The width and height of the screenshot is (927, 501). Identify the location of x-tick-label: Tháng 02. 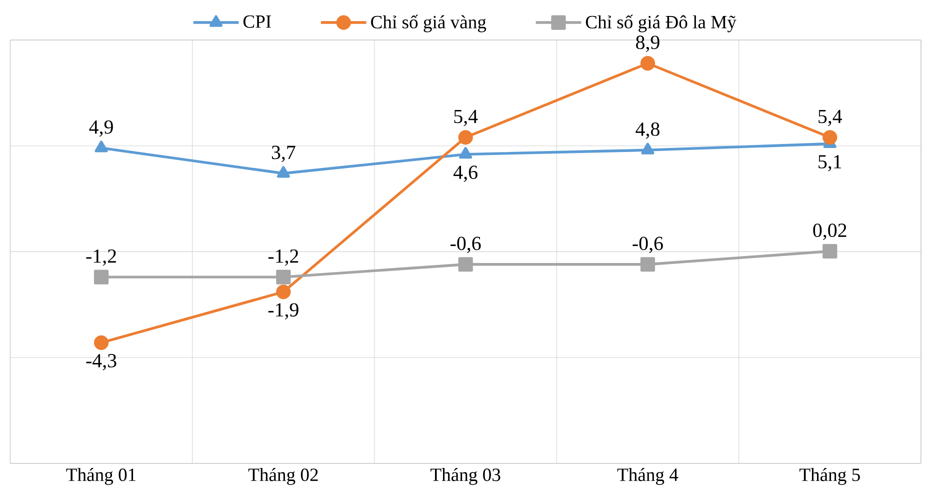
(283, 476).